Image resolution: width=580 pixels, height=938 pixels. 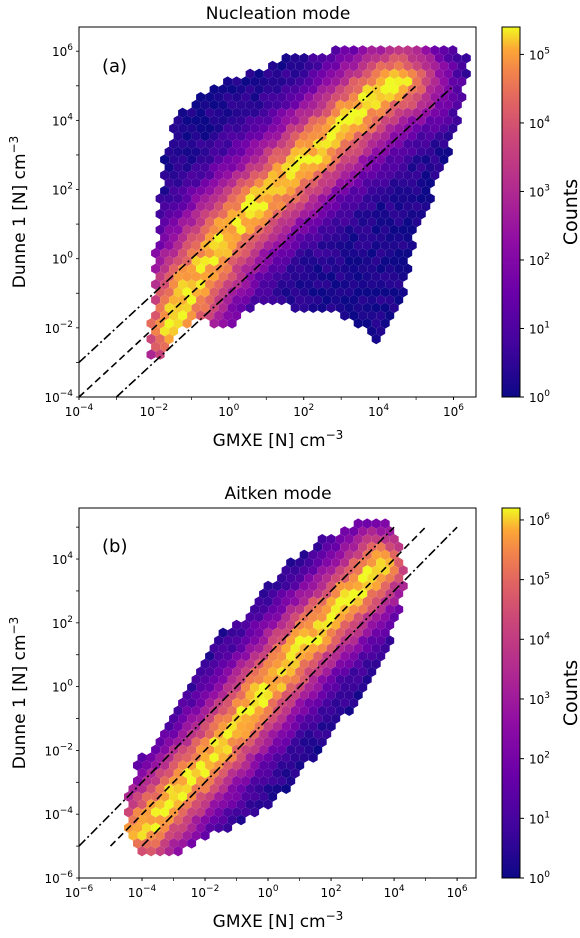 What do you see at coordinates (457, 892) in the screenshot?
I see `tick-label: 10⁶` at bounding box center [457, 892].